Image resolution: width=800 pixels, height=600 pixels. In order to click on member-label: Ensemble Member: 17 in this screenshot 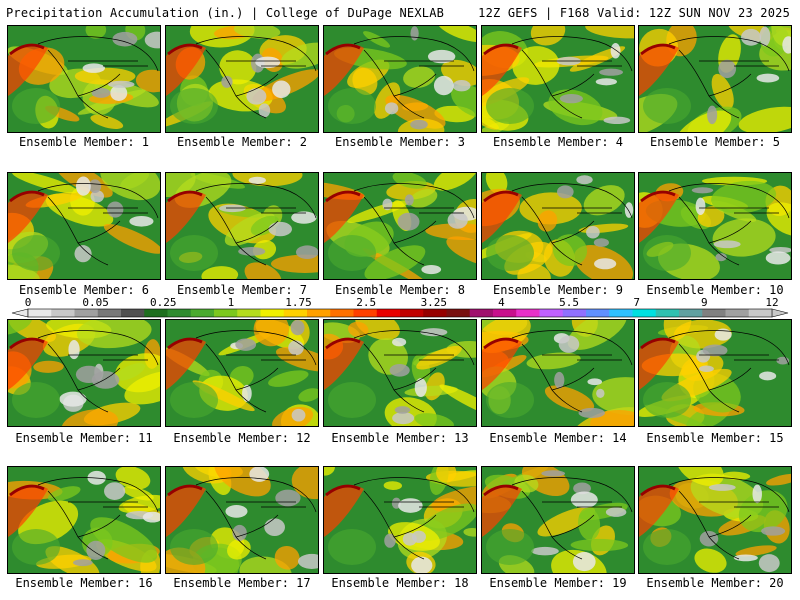, I will do `click(242, 583)`.